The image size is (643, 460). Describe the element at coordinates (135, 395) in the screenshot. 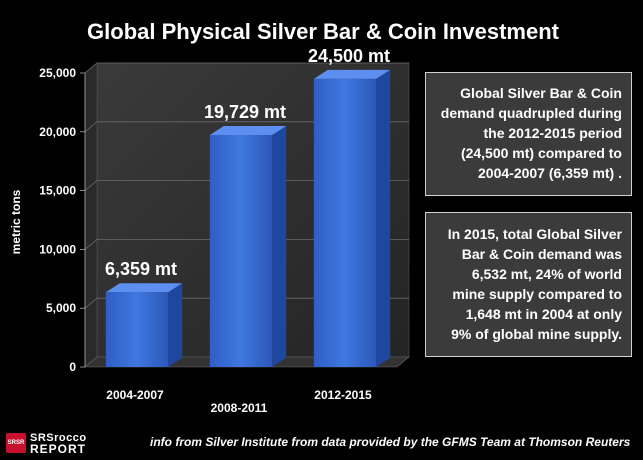

I see `x-tick-label-2004-2007: 2004-2007` at that location.